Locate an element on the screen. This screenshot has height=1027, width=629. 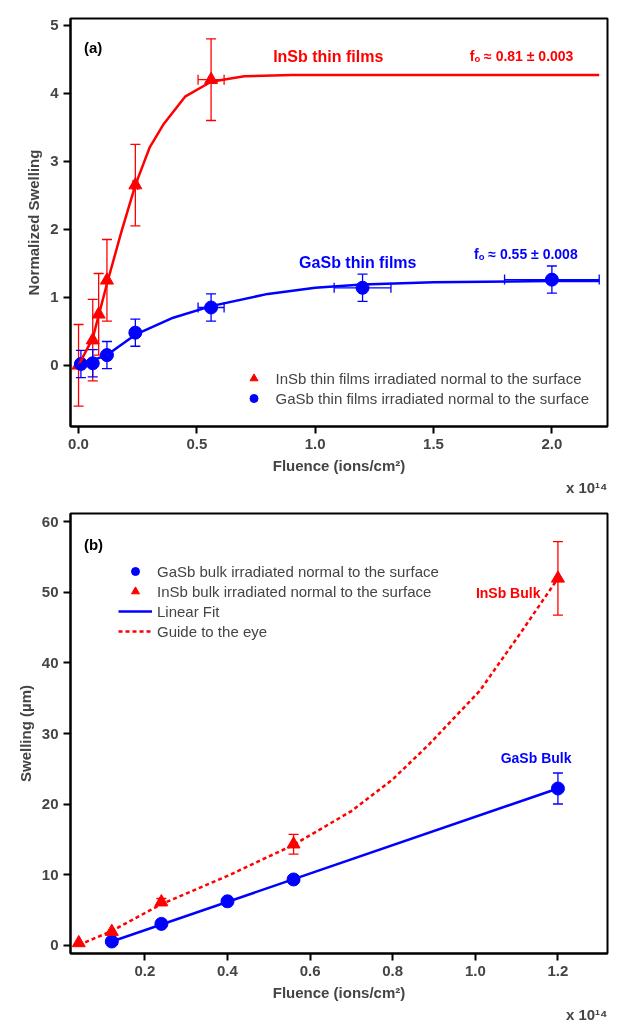
annotation: InSb Bulk is located at coordinates (508, 592).